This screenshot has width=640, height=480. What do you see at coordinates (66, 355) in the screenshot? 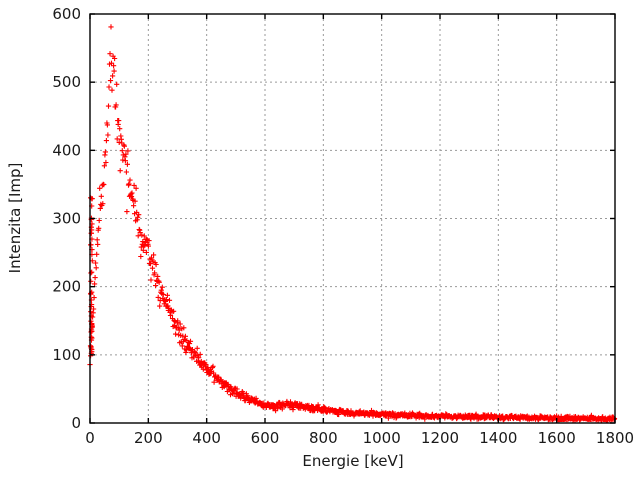
I see `y-tick-label: 100` at bounding box center [66, 355].